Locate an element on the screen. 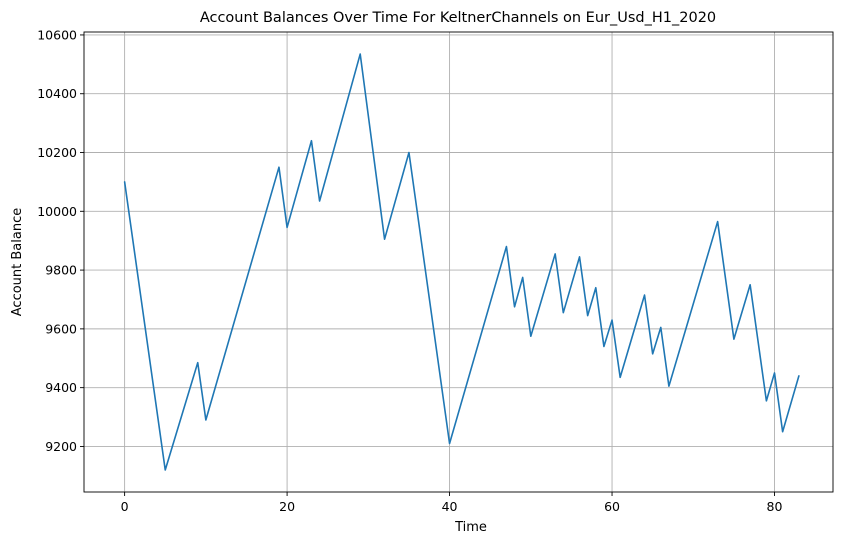 The image size is (868, 545). x-tick-label: 80 is located at coordinates (775, 506).